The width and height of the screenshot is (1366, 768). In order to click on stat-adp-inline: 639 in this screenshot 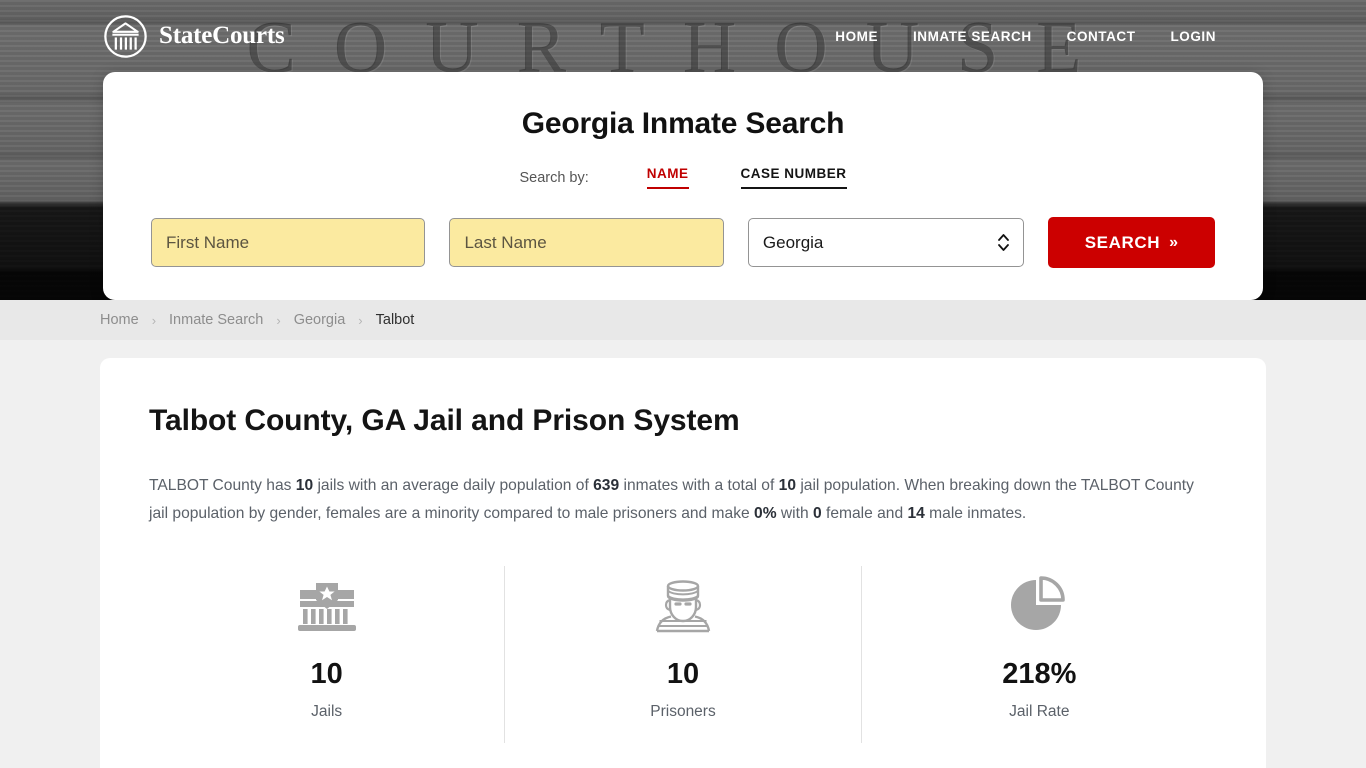, I will do `click(606, 485)`.